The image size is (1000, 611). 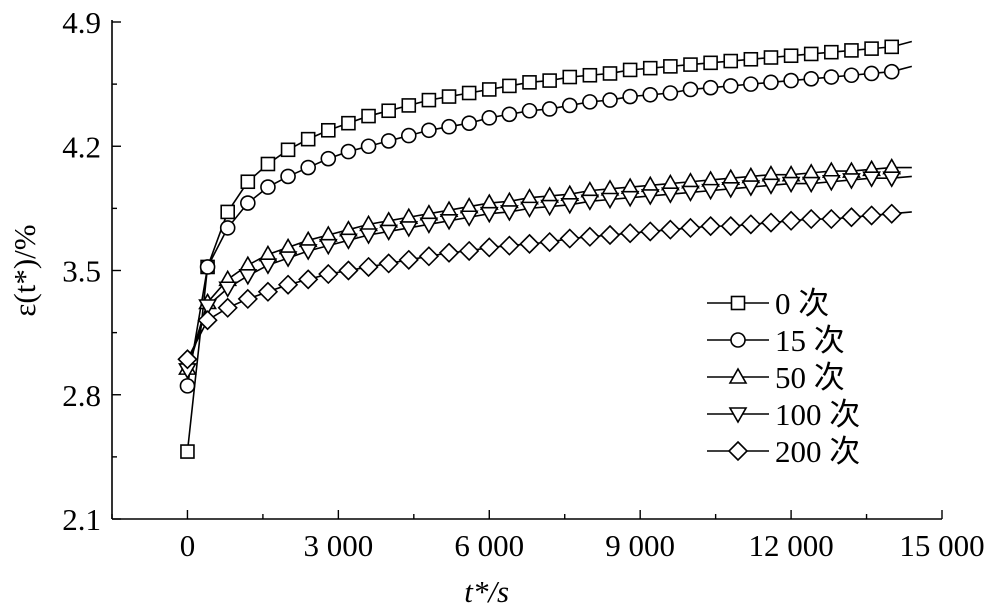 What do you see at coordinates (802, 303) in the screenshot?
I see `legend-label: 0 次` at bounding box center [802, 303].